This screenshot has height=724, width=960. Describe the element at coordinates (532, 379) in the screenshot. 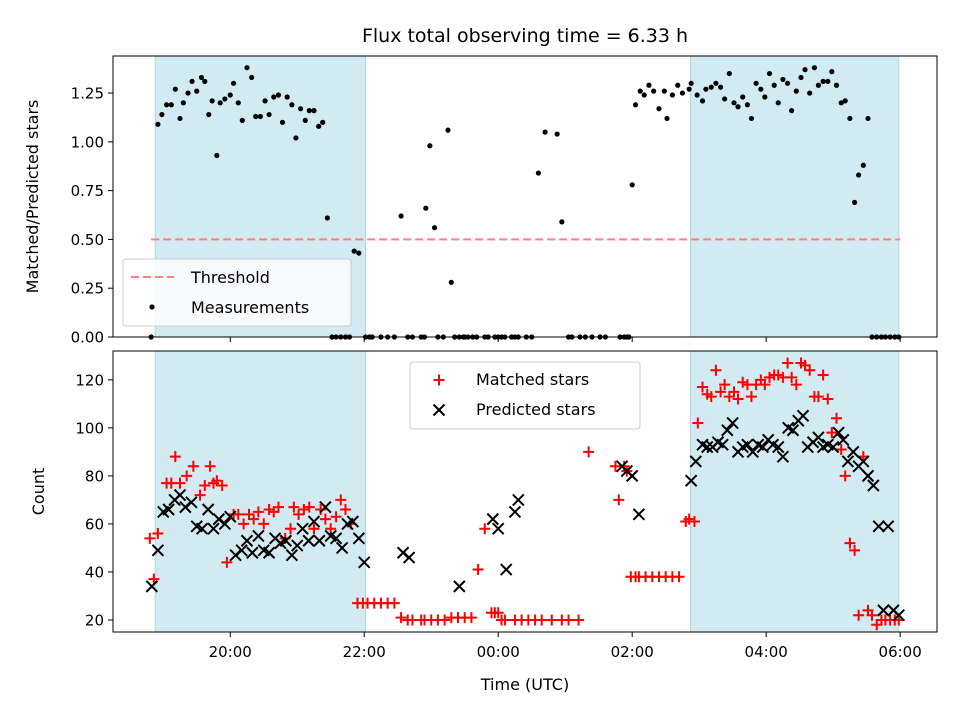

I see `matched-legend-label: Matched stars` at that location.